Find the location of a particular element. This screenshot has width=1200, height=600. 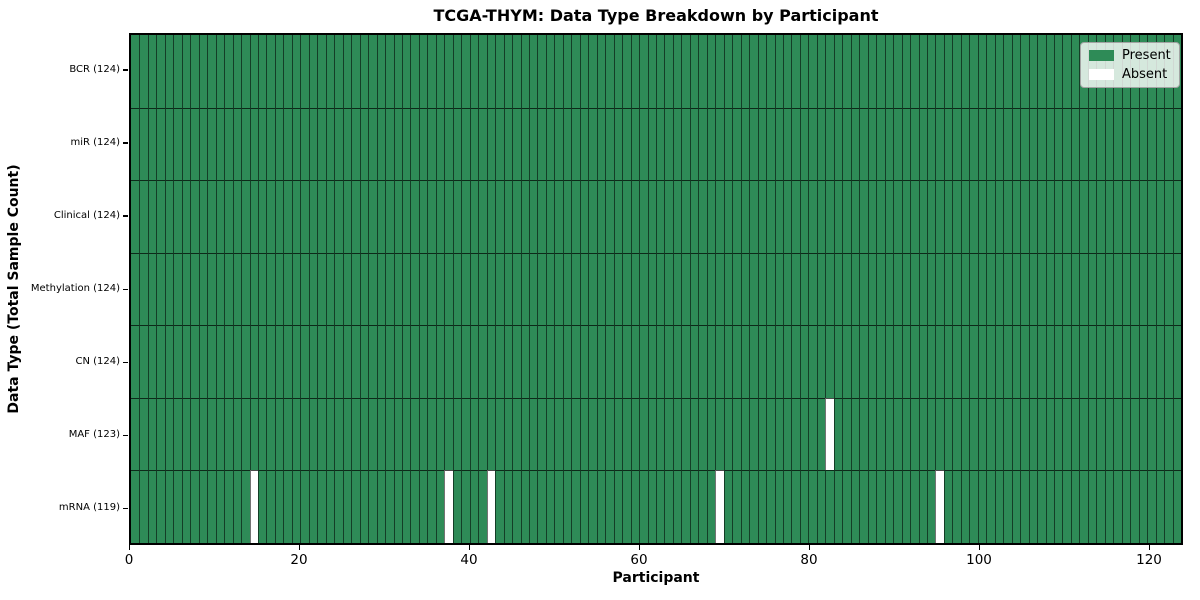

x-tick-mark is located at coordinates (469, 547).